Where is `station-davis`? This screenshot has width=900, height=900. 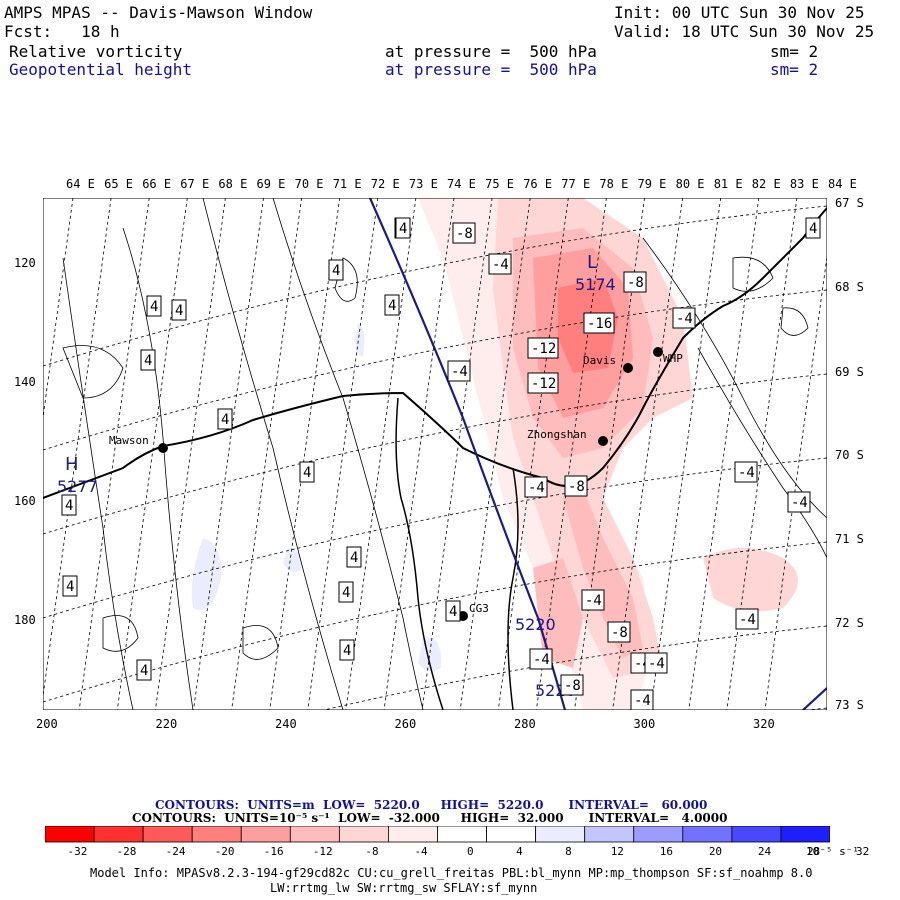
station-davis is located at coordinates (628, 368).